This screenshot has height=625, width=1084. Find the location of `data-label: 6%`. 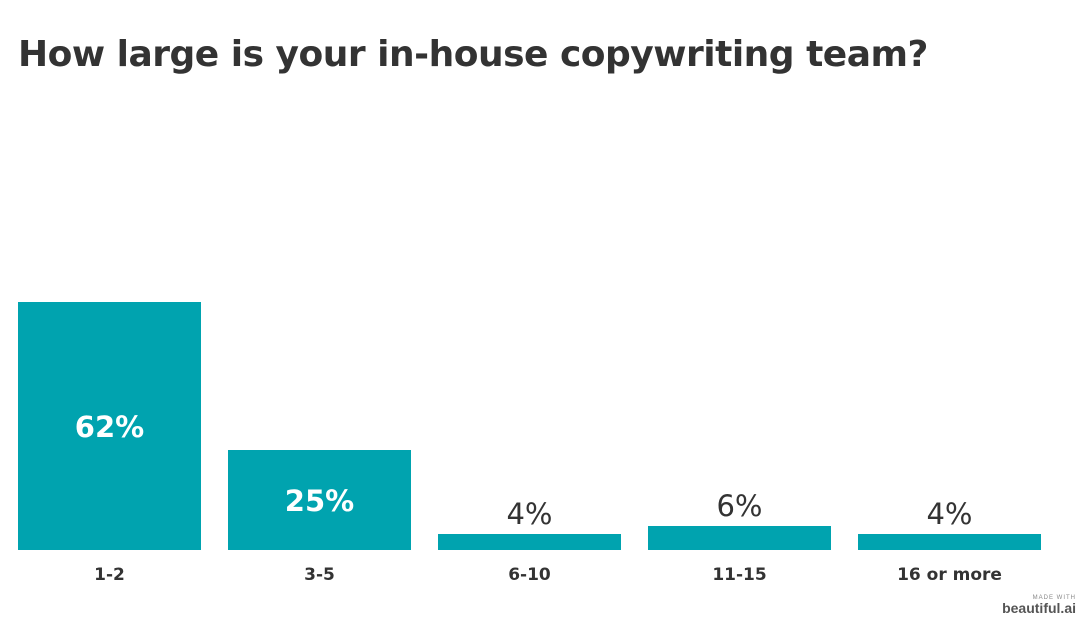

data-label: 6% is located at coordinates (739, 506).